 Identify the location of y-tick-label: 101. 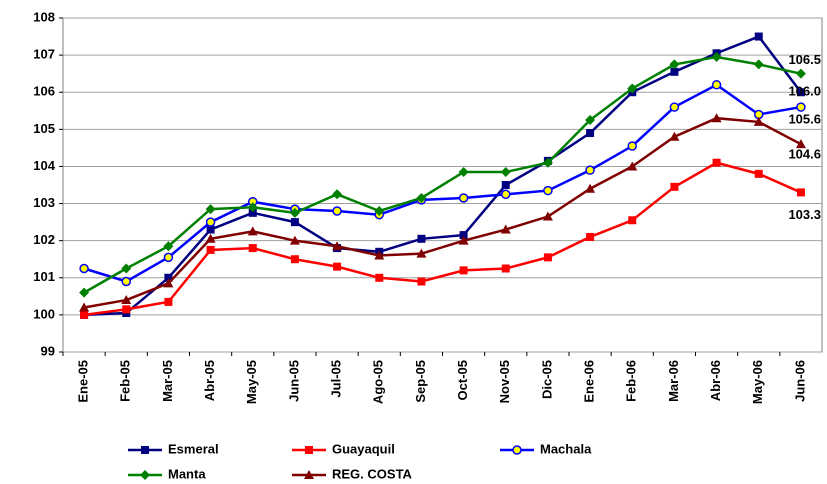
(44, 276).